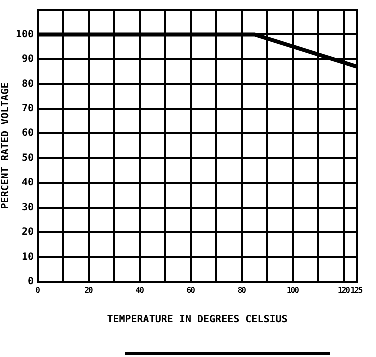 This screenshot has width=376, height=357. Describe the element at coordinates (28, 183) in the screenshot. I see `y-tick-label: 40` at that location.